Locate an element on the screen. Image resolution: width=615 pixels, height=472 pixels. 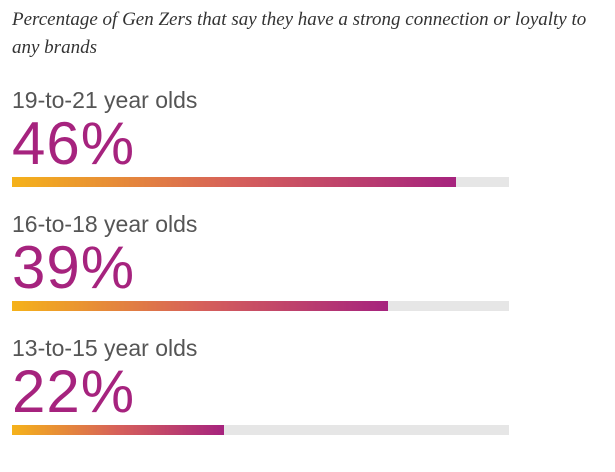
category-label: 19-to-21 year olds is located at coordinates (105, 100).